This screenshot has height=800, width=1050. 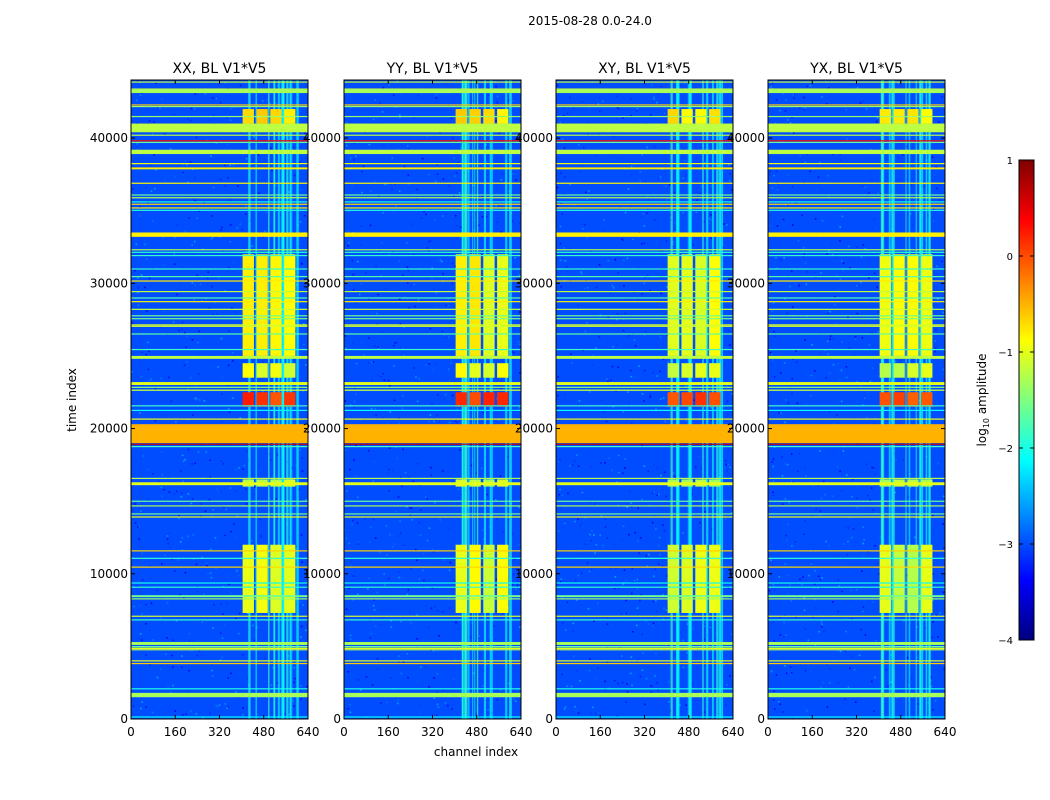 I want to click on y-tick-label: 10000, so click(x=534, y=574).